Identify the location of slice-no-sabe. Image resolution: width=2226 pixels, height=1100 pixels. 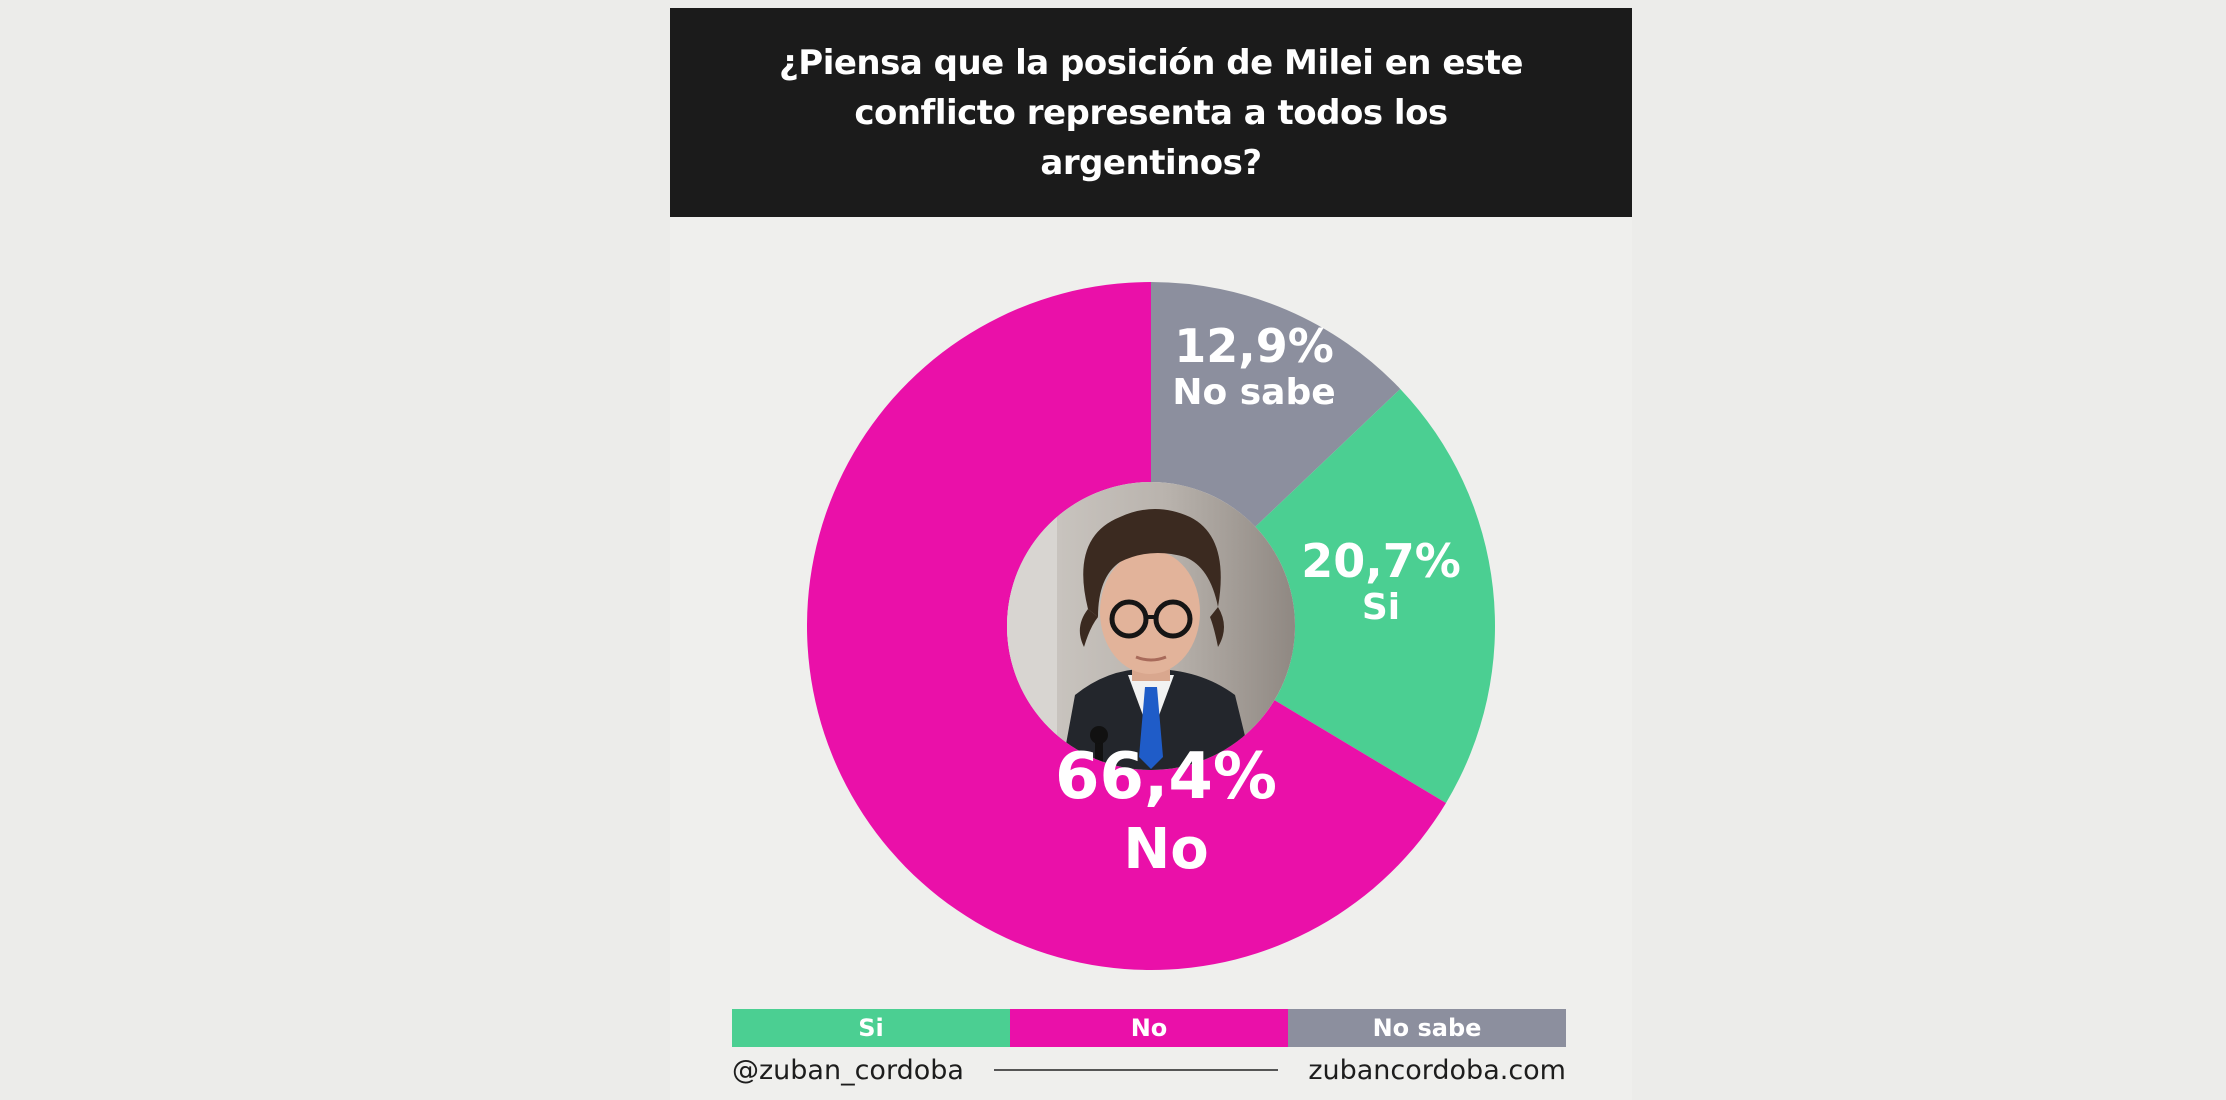
(1276, 404).